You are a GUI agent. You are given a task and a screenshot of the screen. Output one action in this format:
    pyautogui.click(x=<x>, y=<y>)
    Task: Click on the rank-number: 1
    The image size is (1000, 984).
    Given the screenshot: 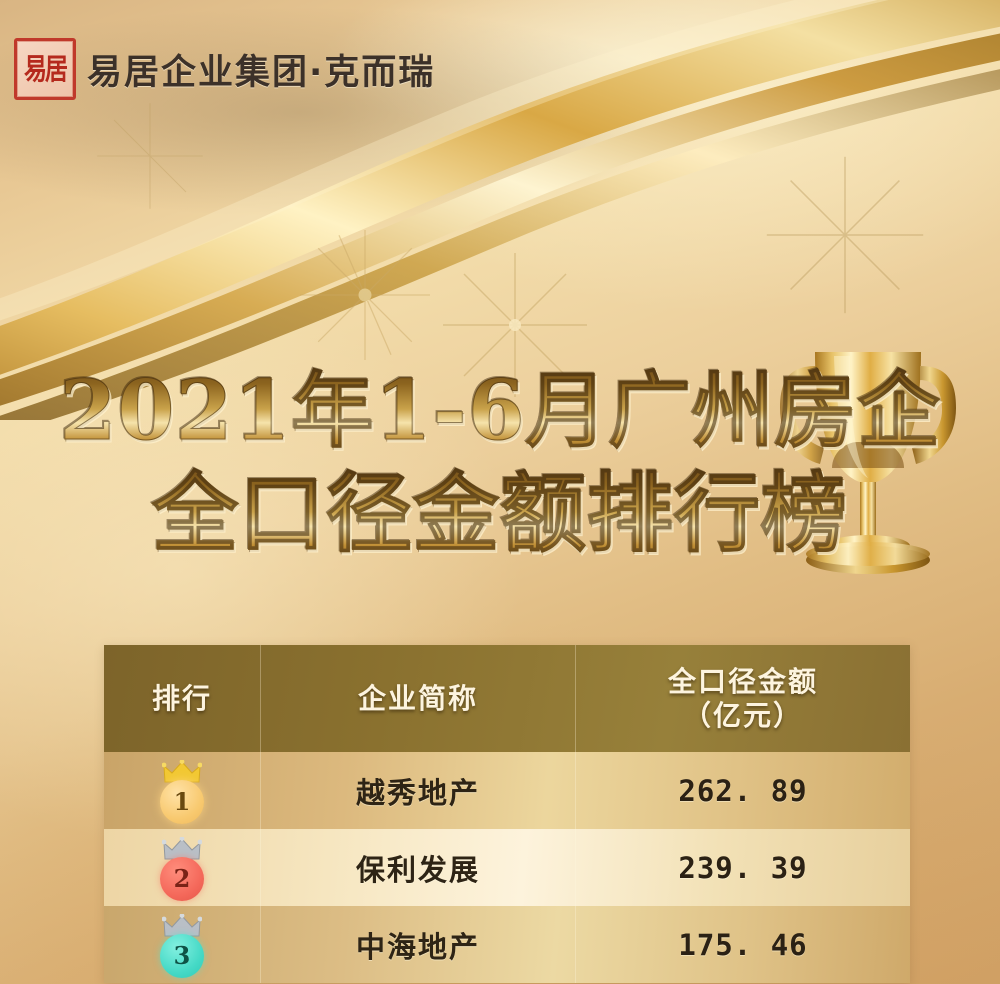 What is the action you would take?
    pyautogui.click(x=182, y=801)
    